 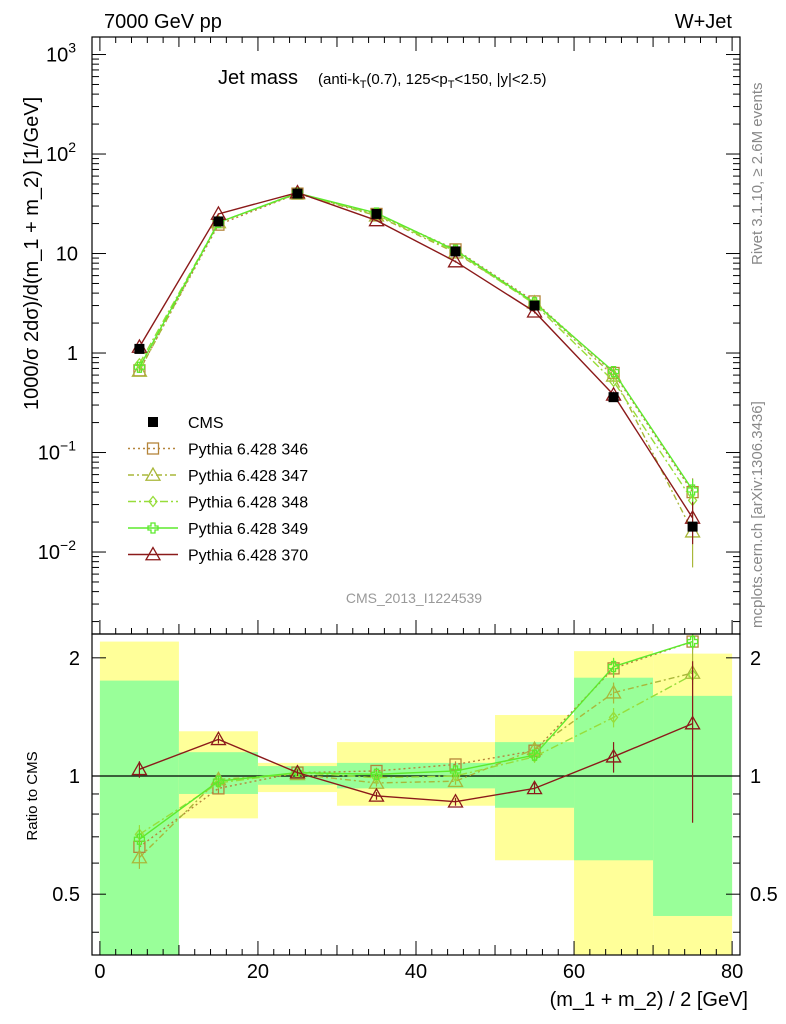 I want to click on x-tick-label: 20, so click(x=258, y=972).